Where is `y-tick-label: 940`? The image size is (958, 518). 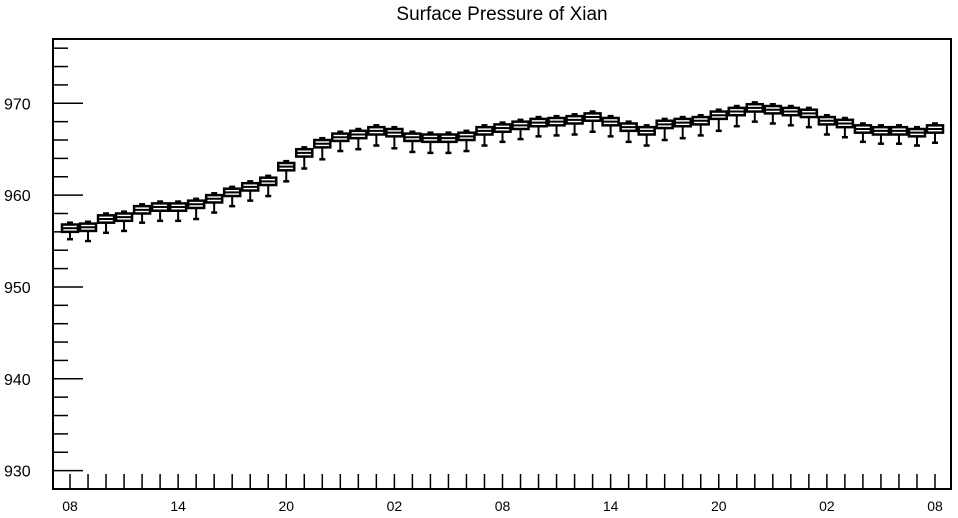
y-tick-label: 940 is located at coordinates (17, 380).